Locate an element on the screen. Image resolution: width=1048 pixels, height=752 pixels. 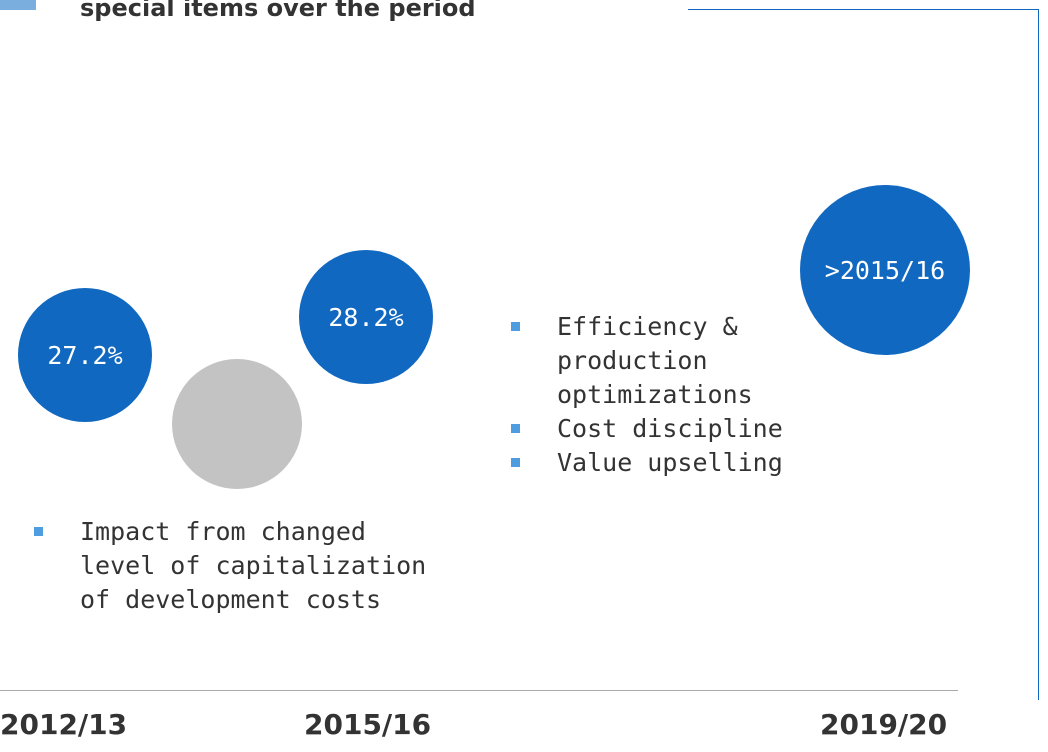
corner-accent is located at coordinates (18, 5).